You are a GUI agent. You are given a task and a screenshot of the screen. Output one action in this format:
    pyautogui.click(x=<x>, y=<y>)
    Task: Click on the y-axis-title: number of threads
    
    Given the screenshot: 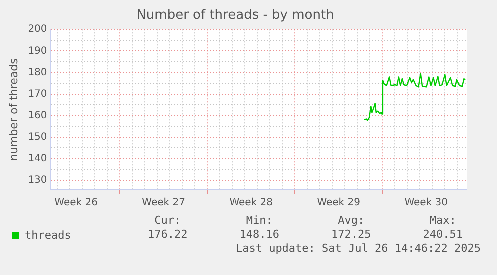 What is the action you would take?
    pyautogui.click(x=13, y=109)
    